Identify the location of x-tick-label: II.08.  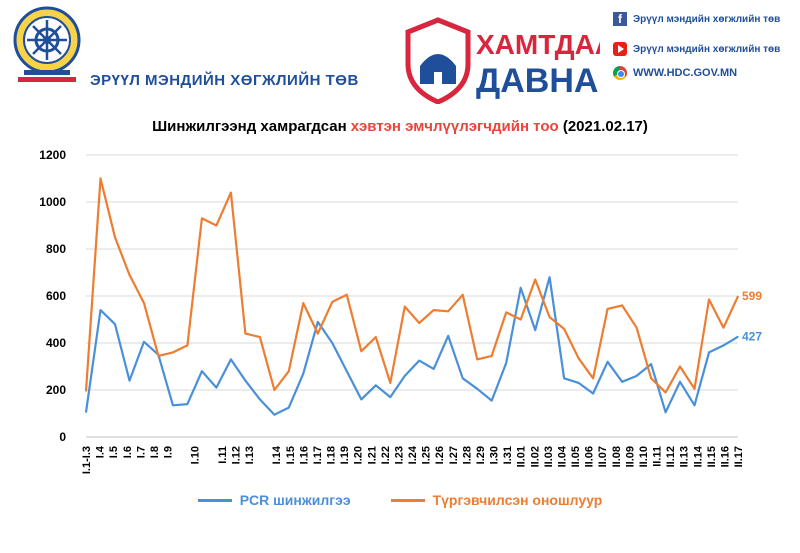
(617, 456).